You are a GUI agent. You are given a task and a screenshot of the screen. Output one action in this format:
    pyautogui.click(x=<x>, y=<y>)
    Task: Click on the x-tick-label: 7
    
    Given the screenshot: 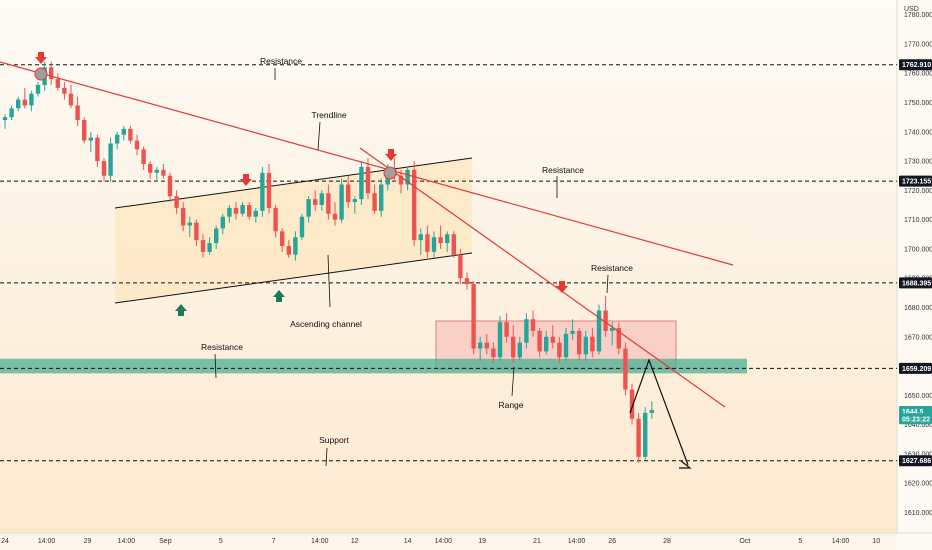 What is the action you would take?
    pyautogui.click(x=274, y=541)
    